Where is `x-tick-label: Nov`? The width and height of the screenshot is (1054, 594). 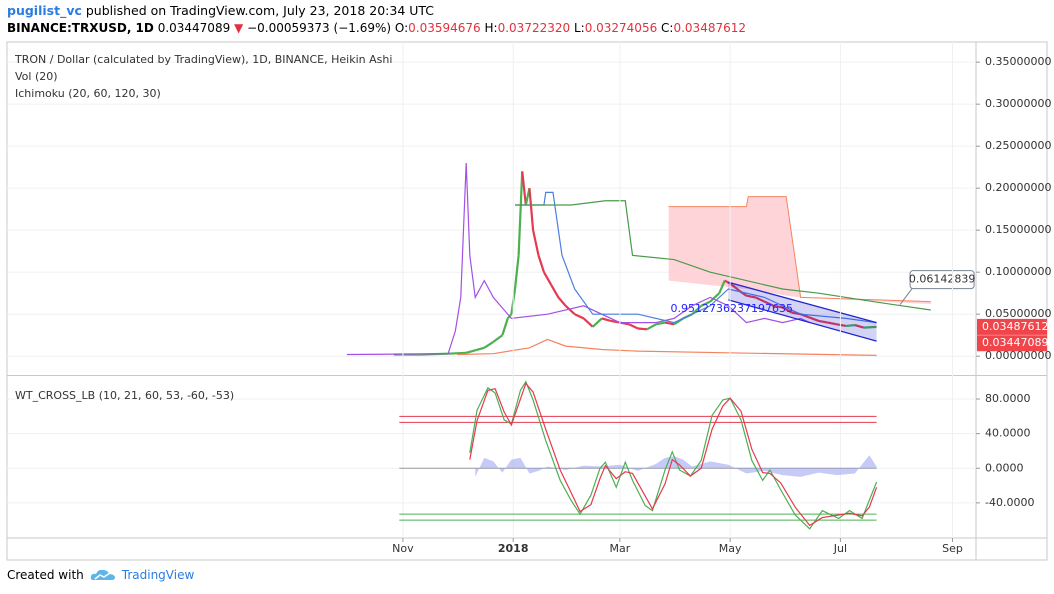
x-tick-label: Nov is located at coordinates (403, 548).